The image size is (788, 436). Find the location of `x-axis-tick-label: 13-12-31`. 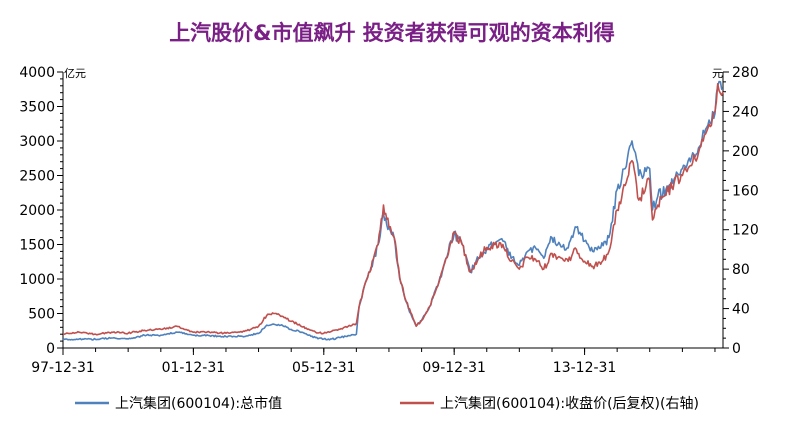

x-axis-tick-label: 13-12-31 is located at coordinates (585, 368).